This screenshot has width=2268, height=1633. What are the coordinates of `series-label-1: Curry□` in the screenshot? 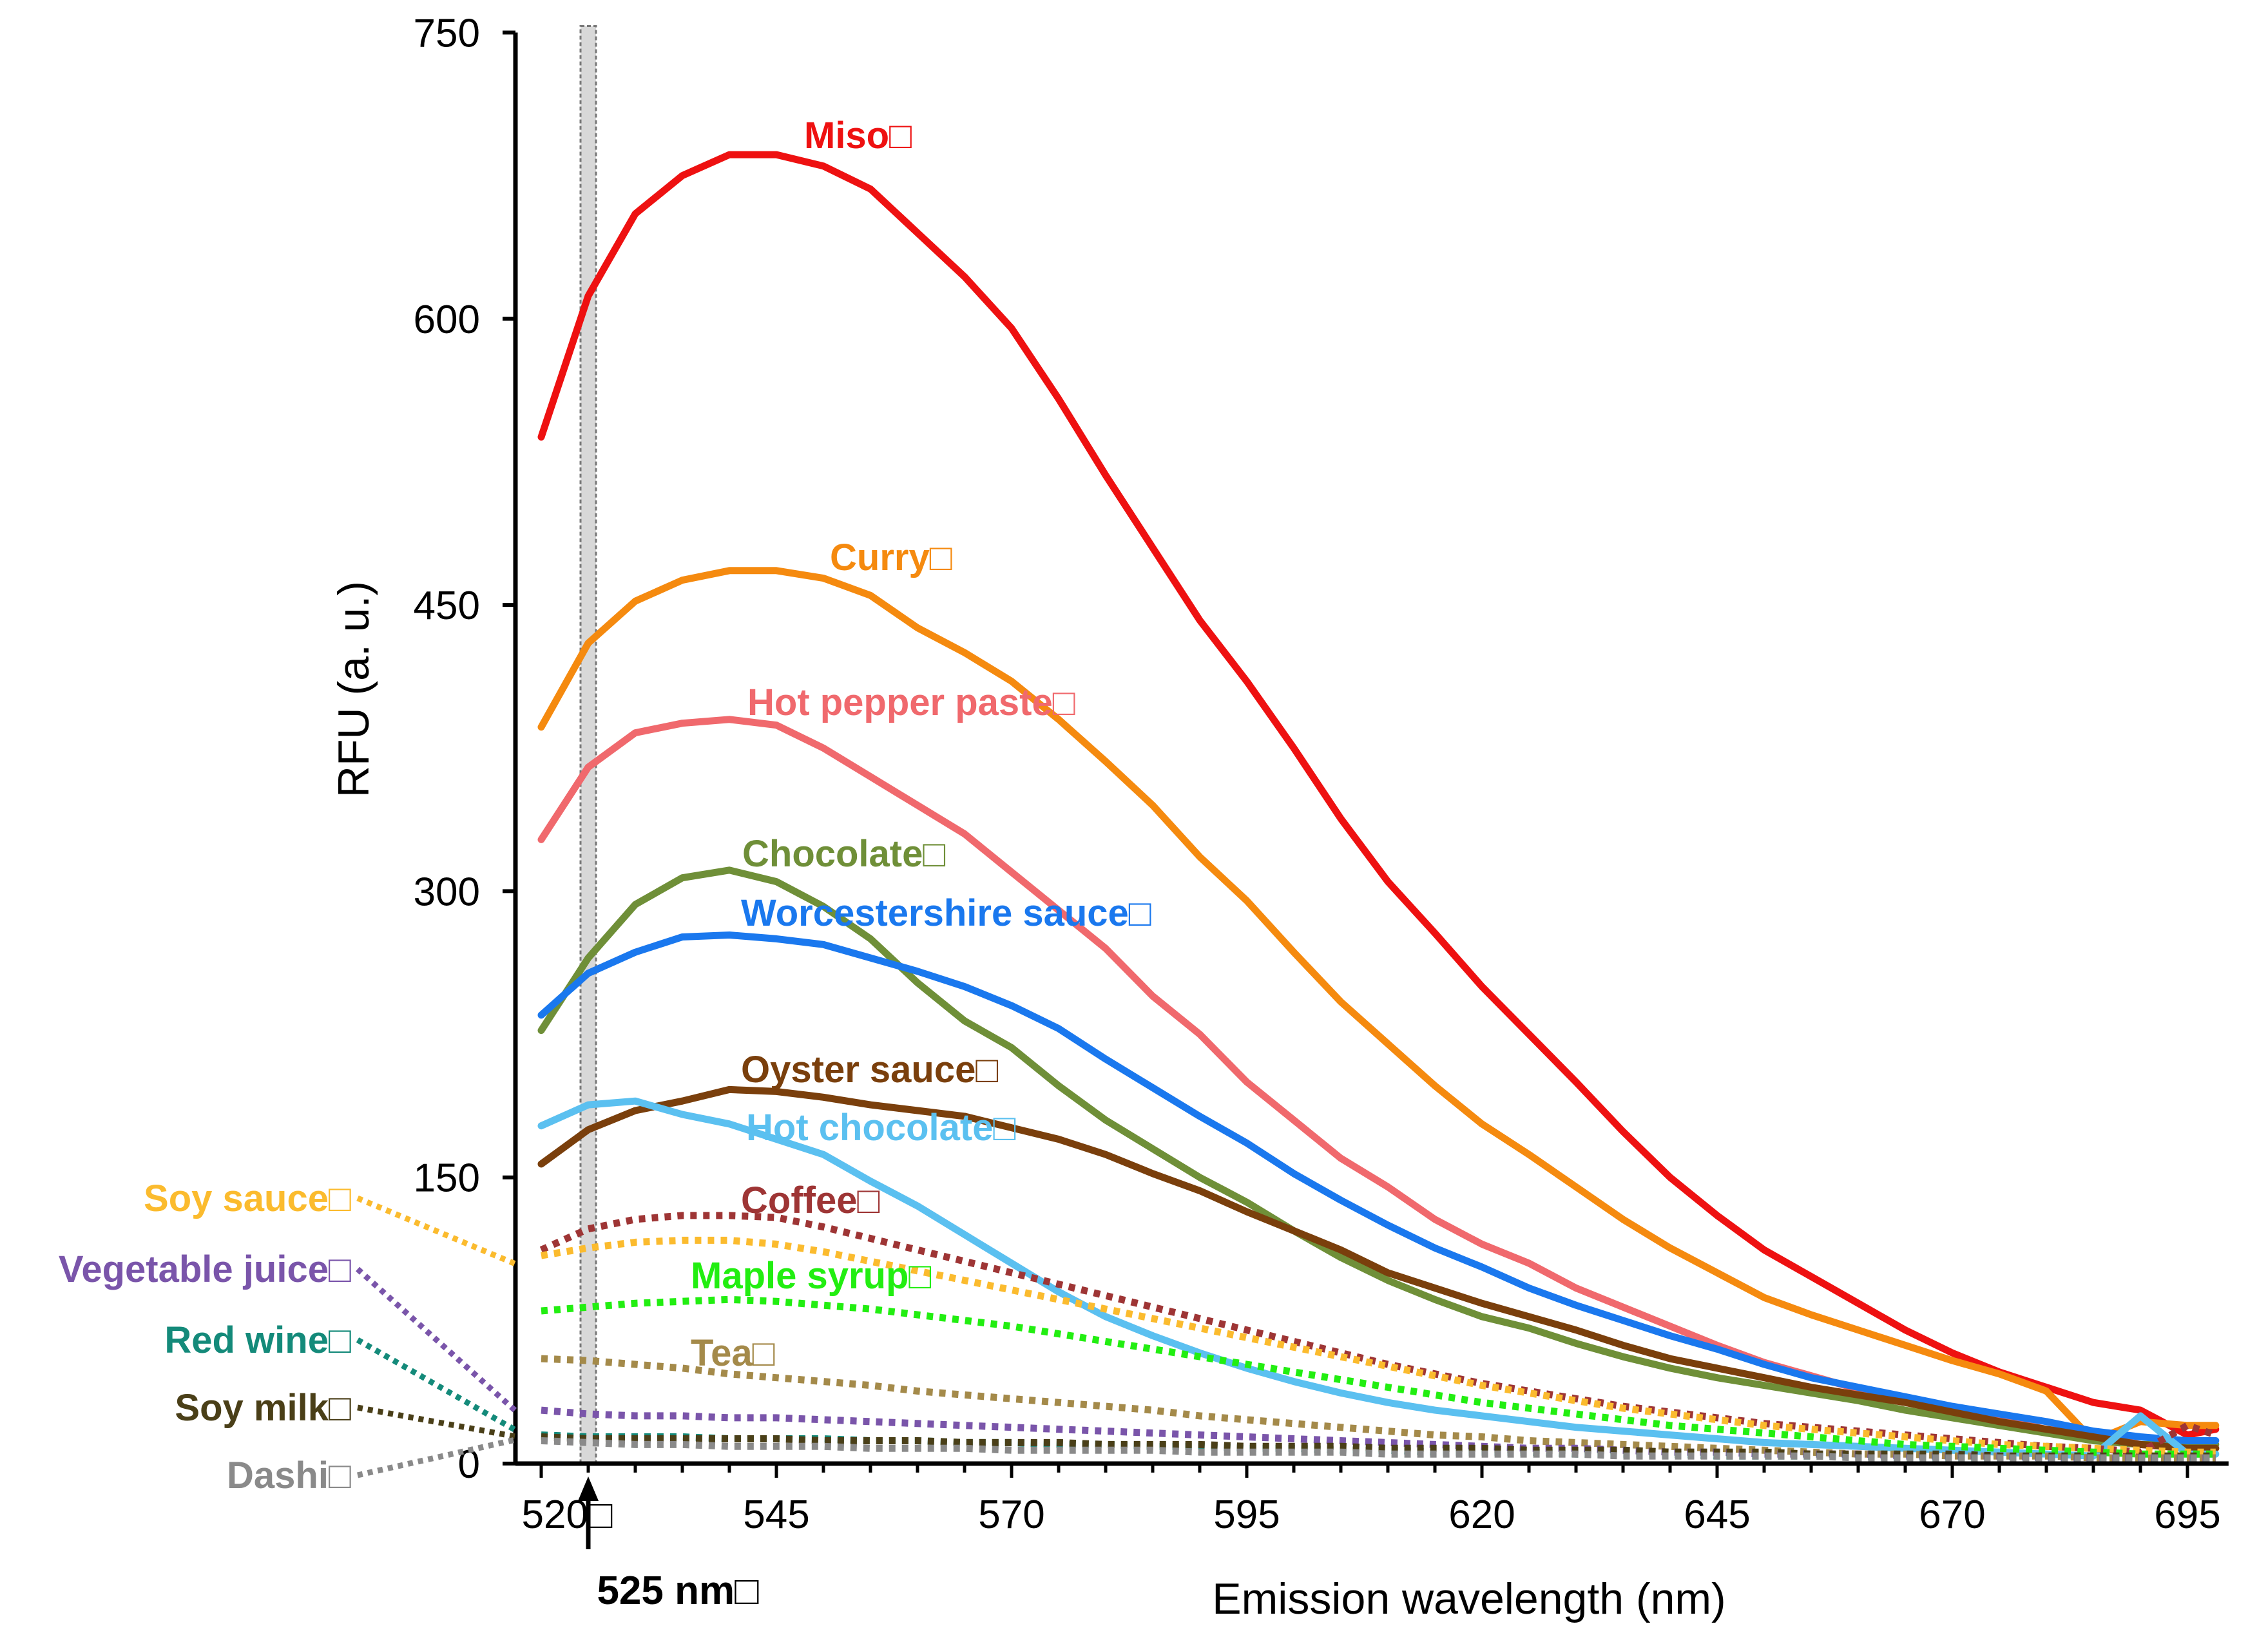 It's located at (891, 557).